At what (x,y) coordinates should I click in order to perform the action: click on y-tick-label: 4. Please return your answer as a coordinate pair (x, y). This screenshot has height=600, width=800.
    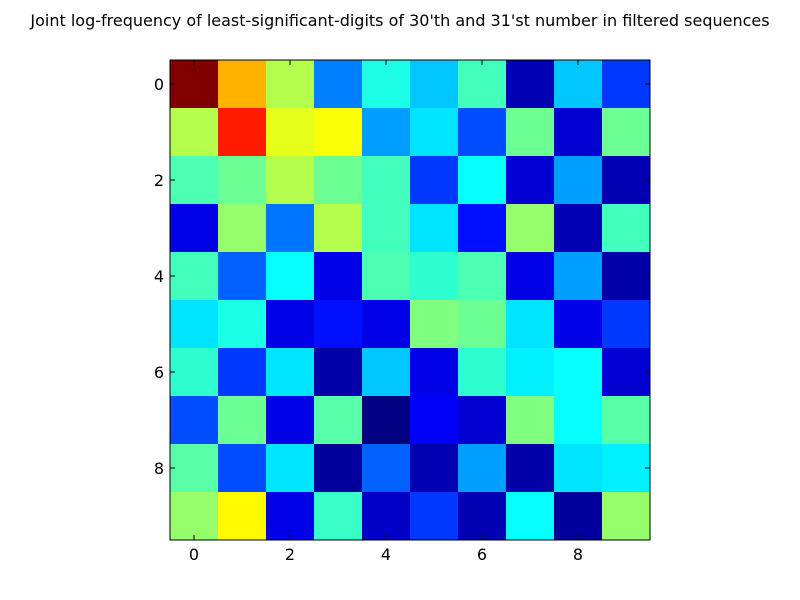
    Looking at the image, I should click on (159, 276).